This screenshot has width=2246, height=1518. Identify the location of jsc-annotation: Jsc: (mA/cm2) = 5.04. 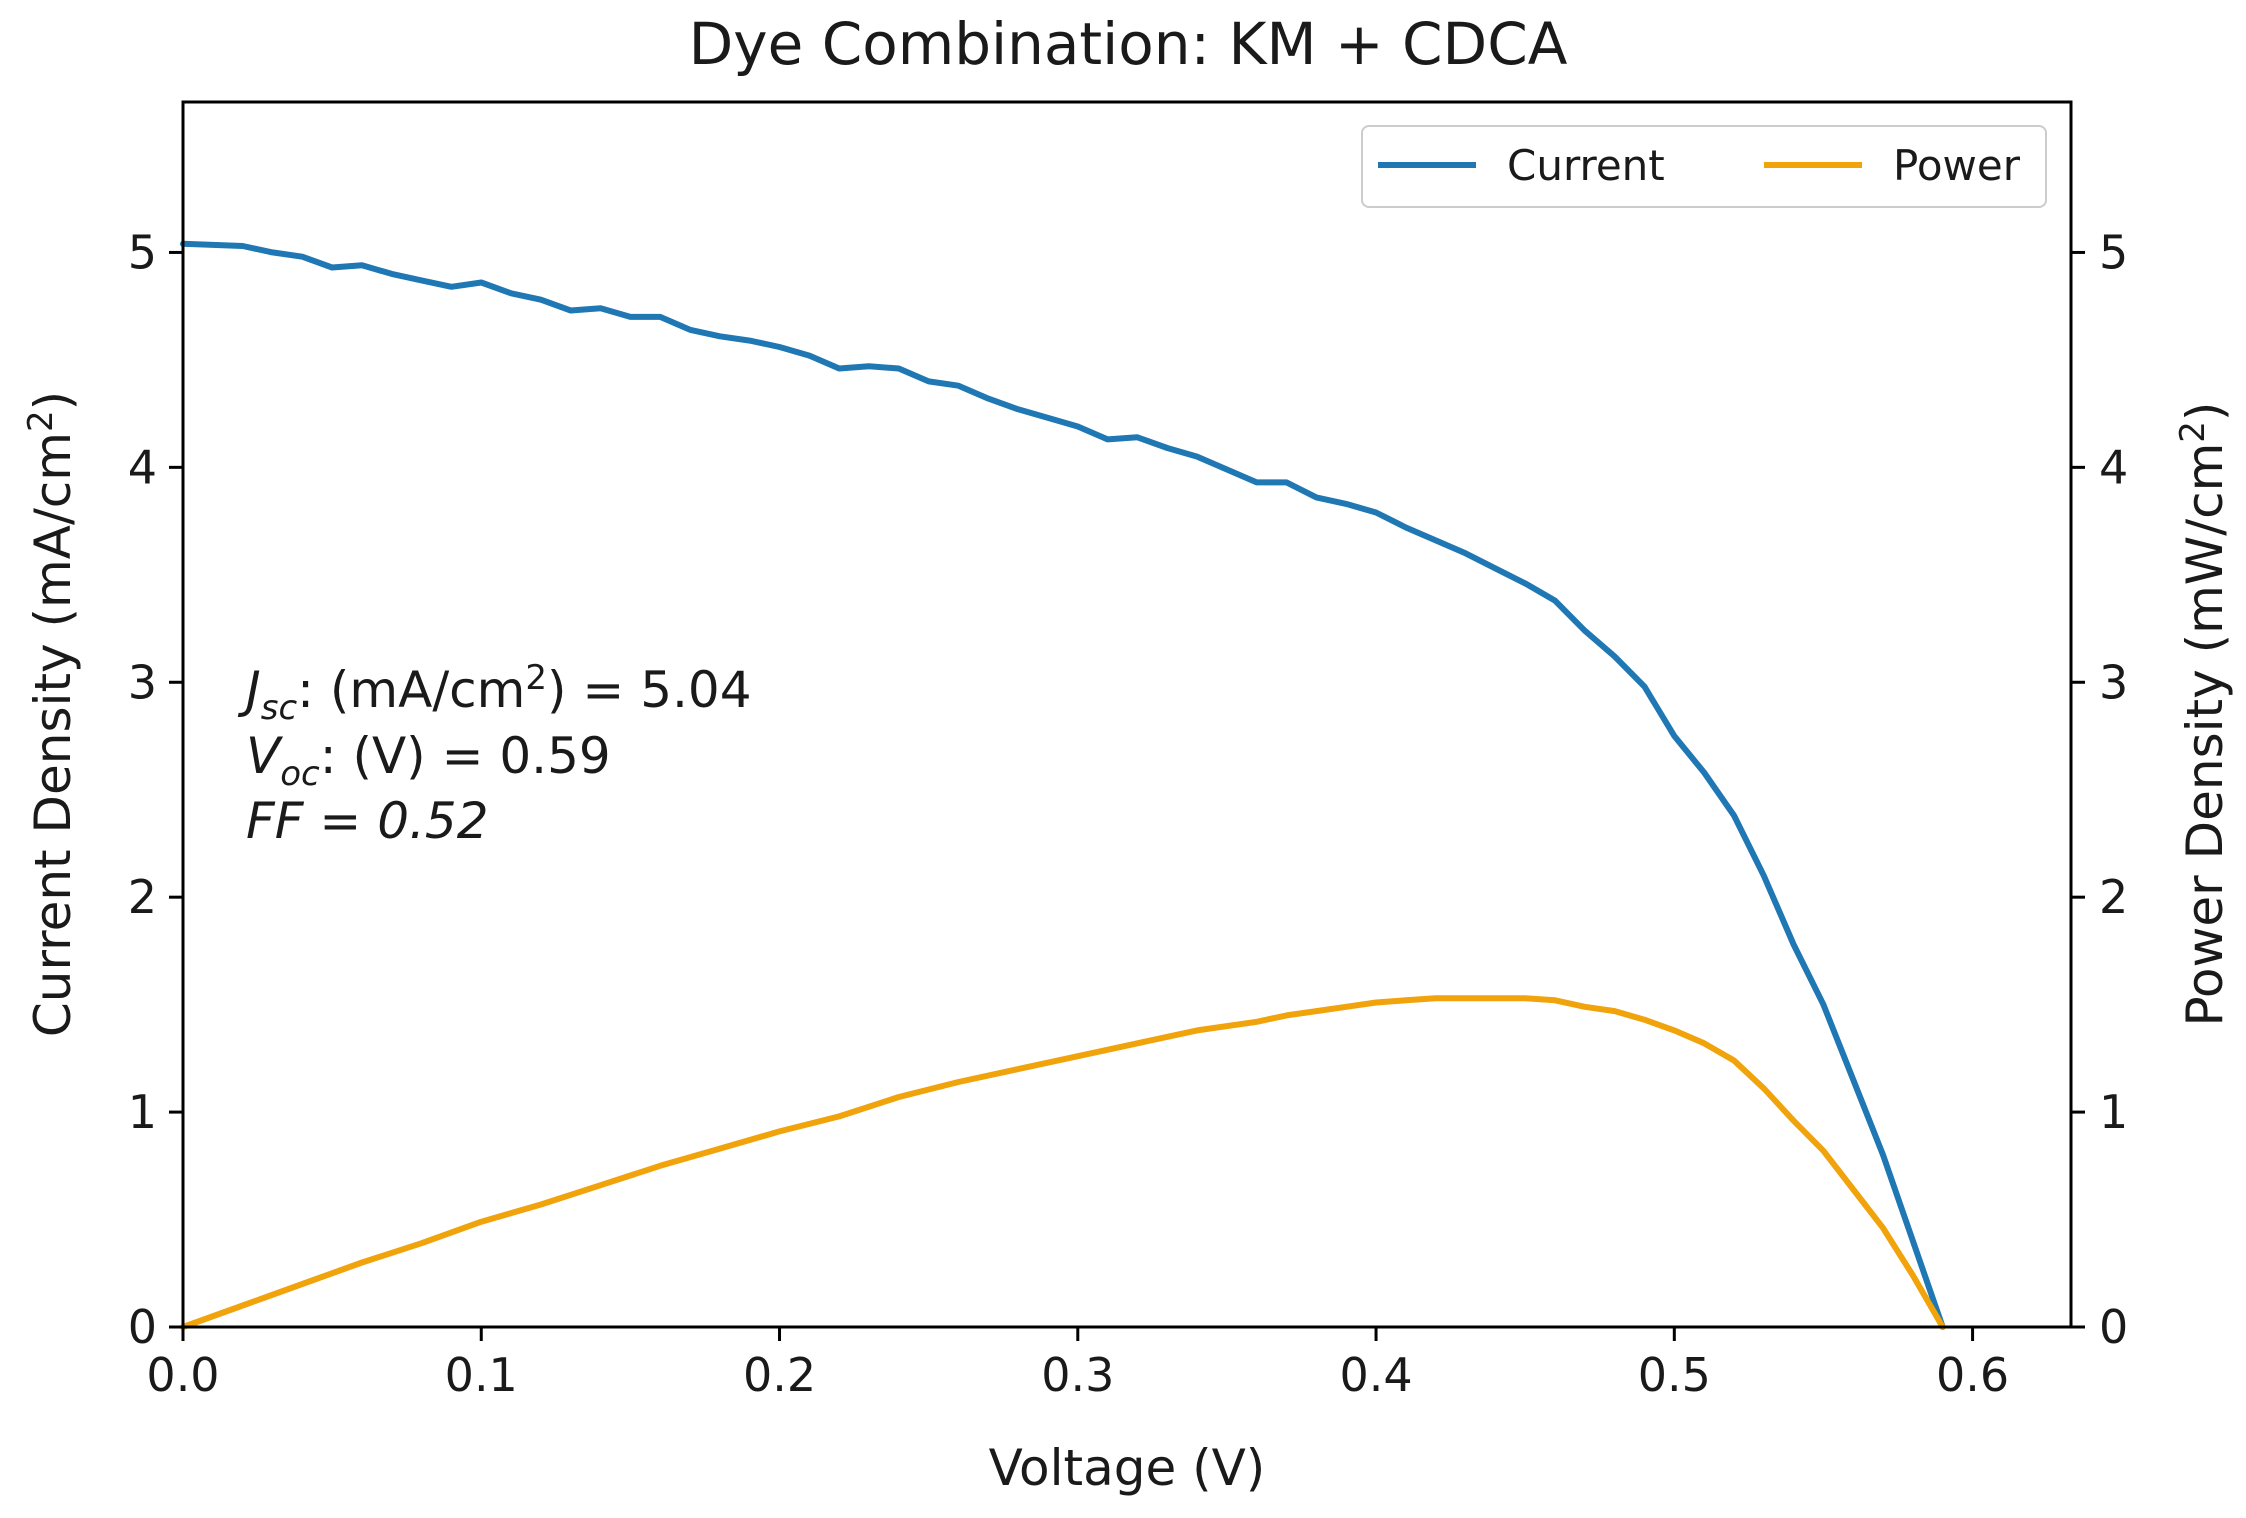
(494, 693).